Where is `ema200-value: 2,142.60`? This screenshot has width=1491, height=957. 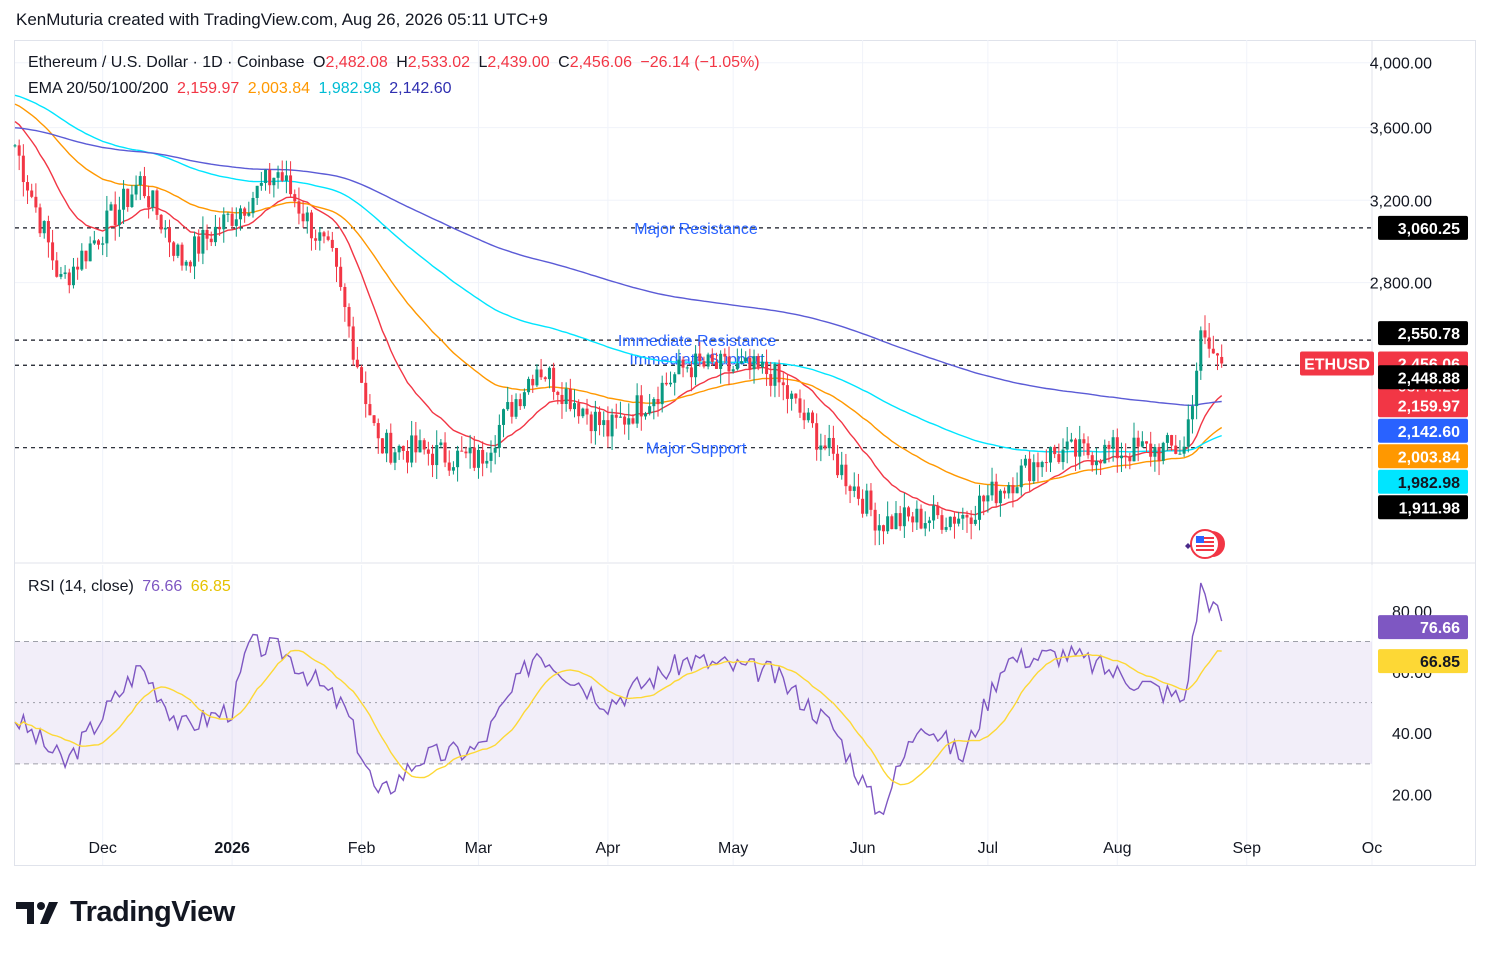 ema200-value: 2,142.60 is located at coordinates (420, 88).